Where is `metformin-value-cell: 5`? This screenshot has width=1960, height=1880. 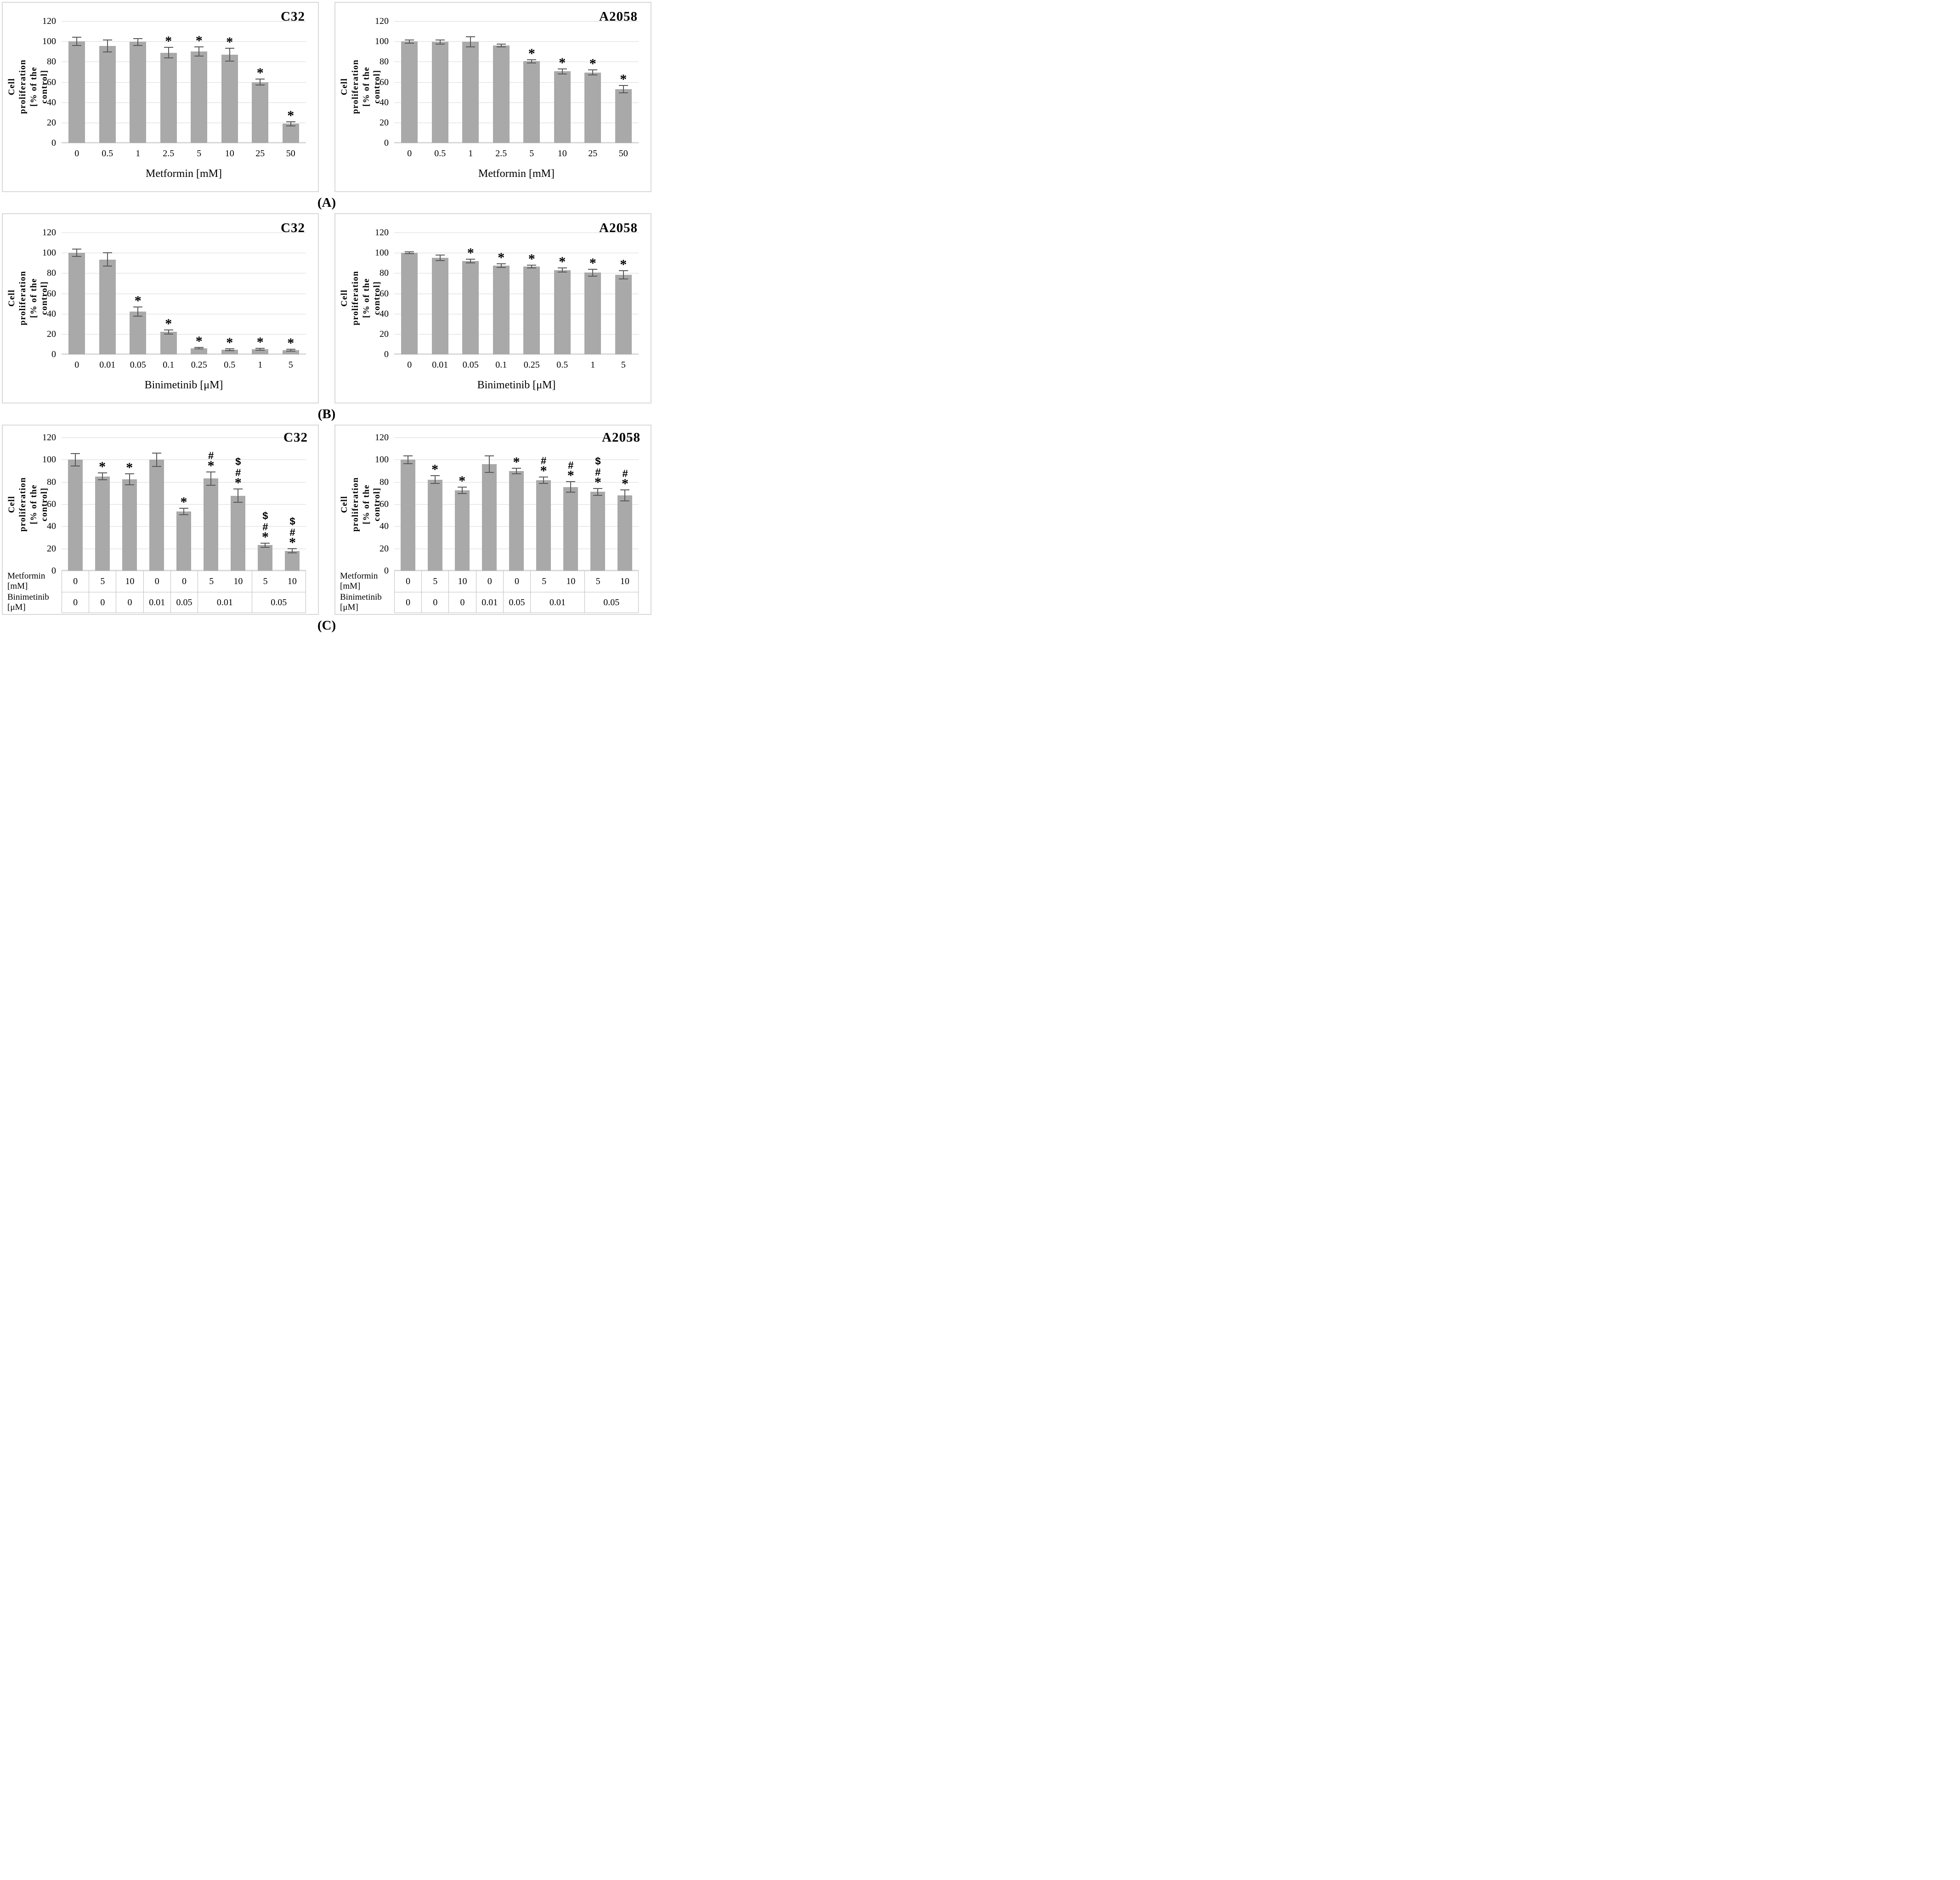
metformin-value-cell: 5 is located at coordinates (103, 581).